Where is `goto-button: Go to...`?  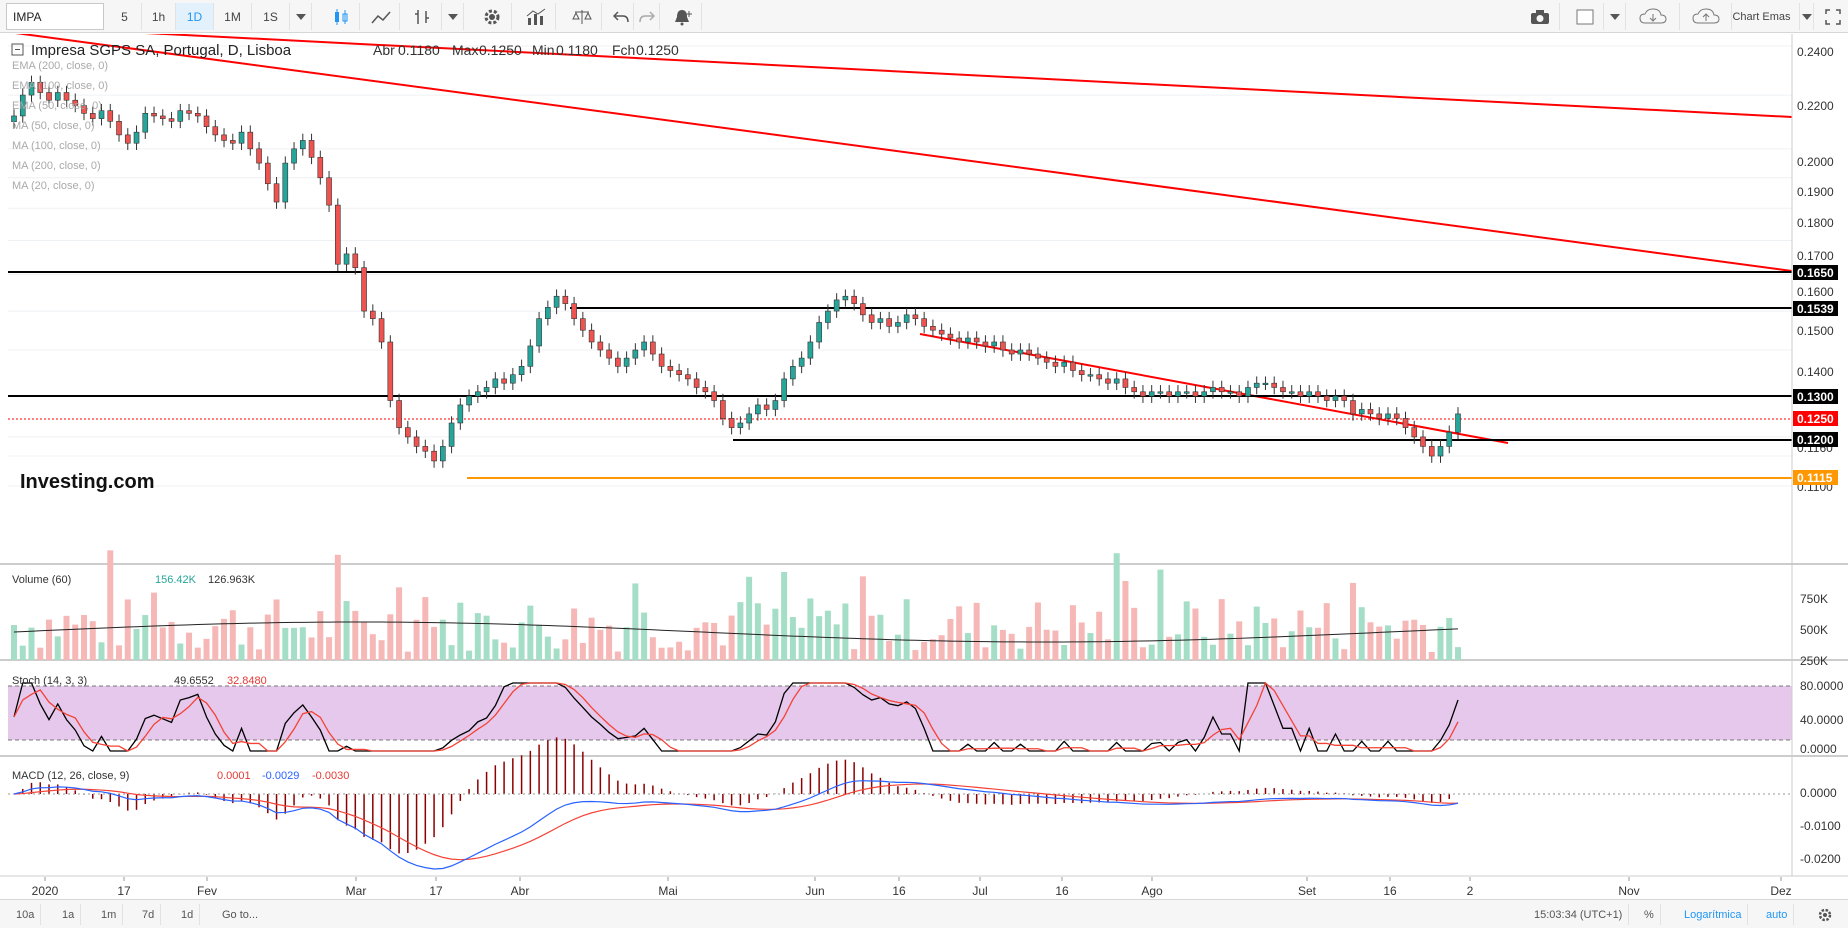 goto-button: Go to... is located at coordinates (240, 914).